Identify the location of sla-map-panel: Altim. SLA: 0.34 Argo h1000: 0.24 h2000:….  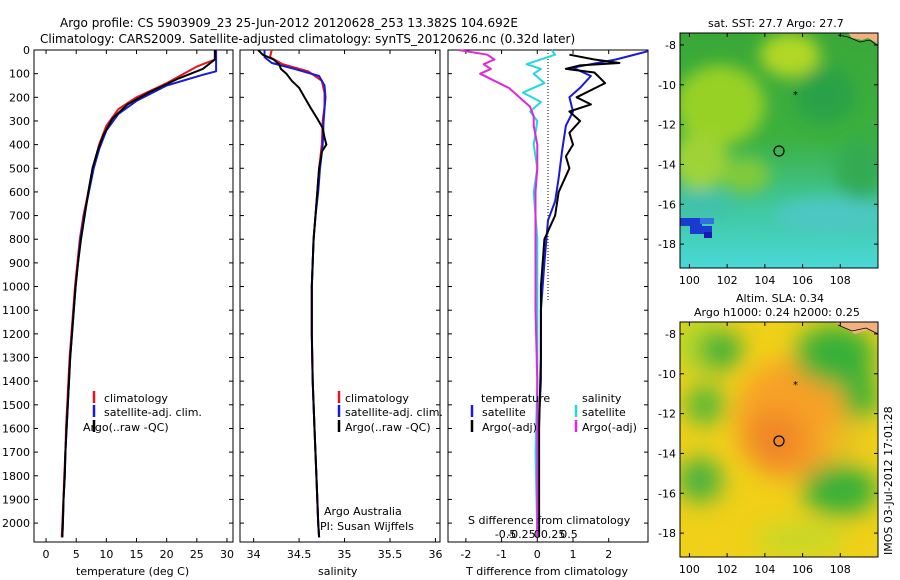
(768, 434).